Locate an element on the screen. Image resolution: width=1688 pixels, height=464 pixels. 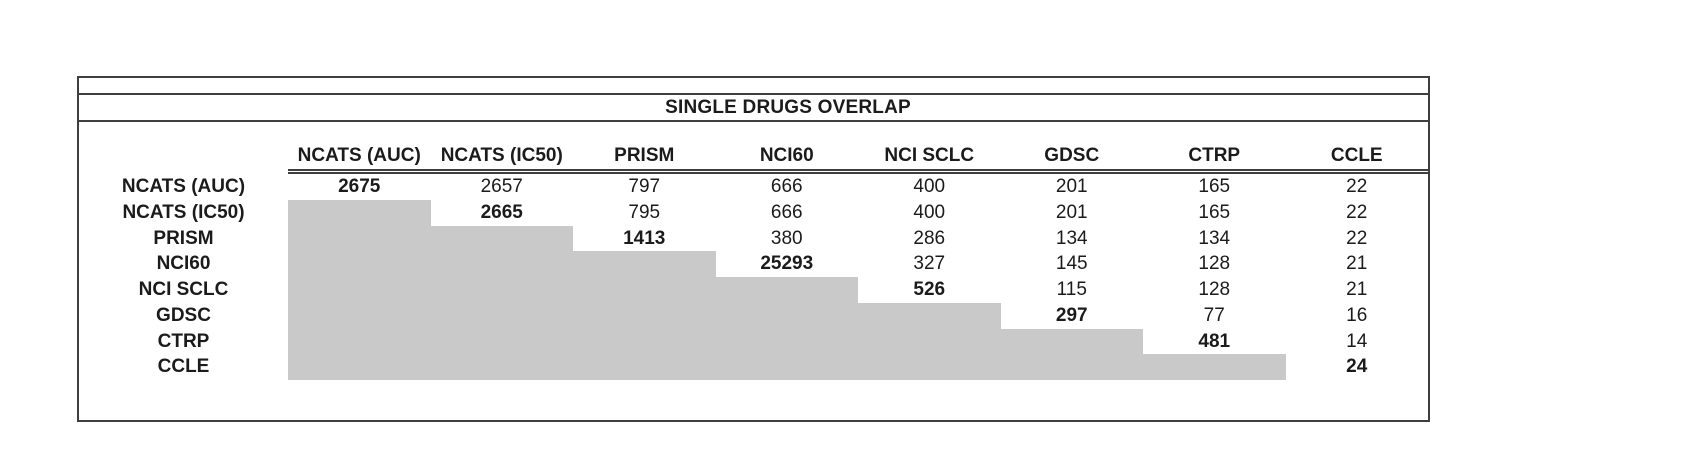
cell-gdsc-prism is located at coordinates (644, 315).